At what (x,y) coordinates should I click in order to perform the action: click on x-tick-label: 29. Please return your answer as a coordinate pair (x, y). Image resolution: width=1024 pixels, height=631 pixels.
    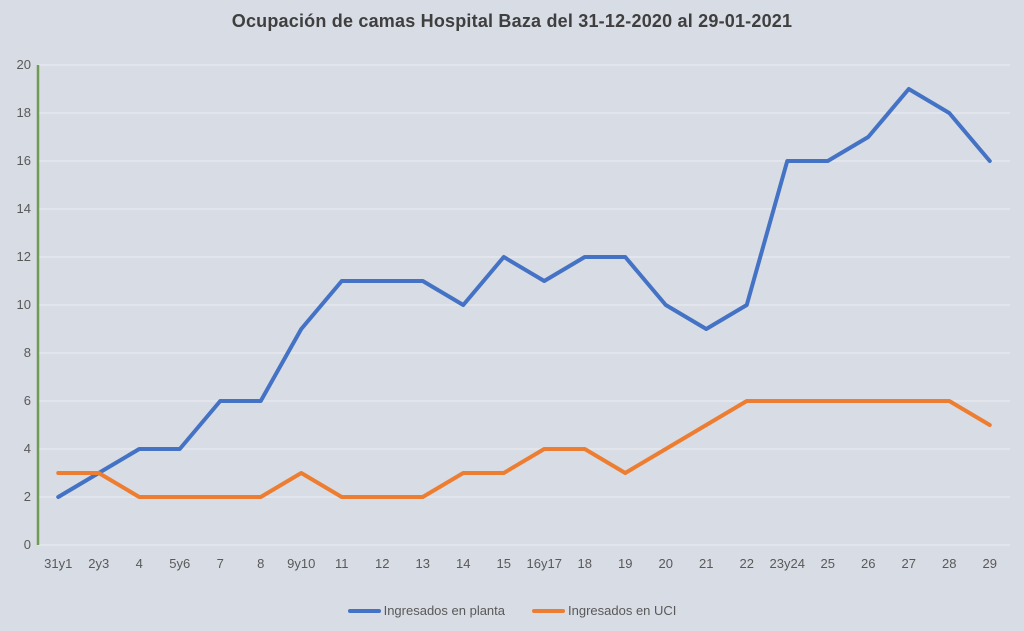
    Looking at the image, I should click on (989, 563).